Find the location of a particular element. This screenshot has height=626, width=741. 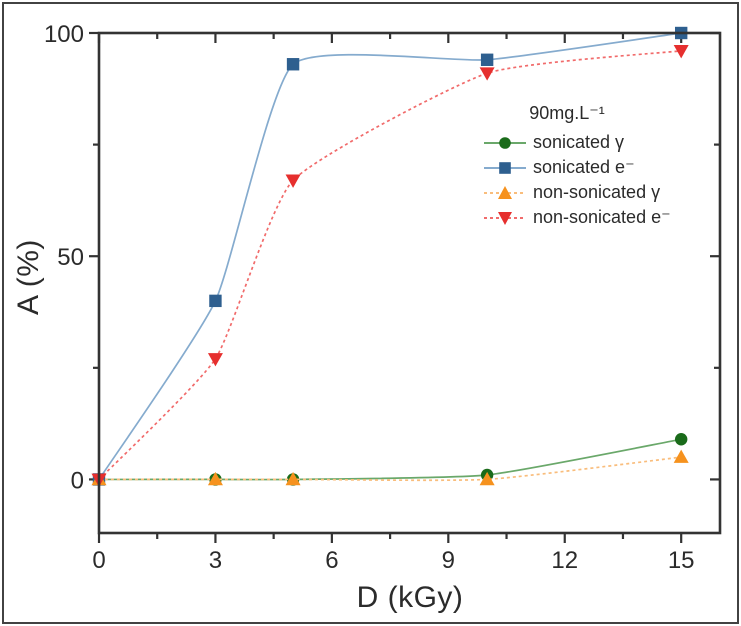

x-tick-label: 6 is located at coordinates (331, 560).